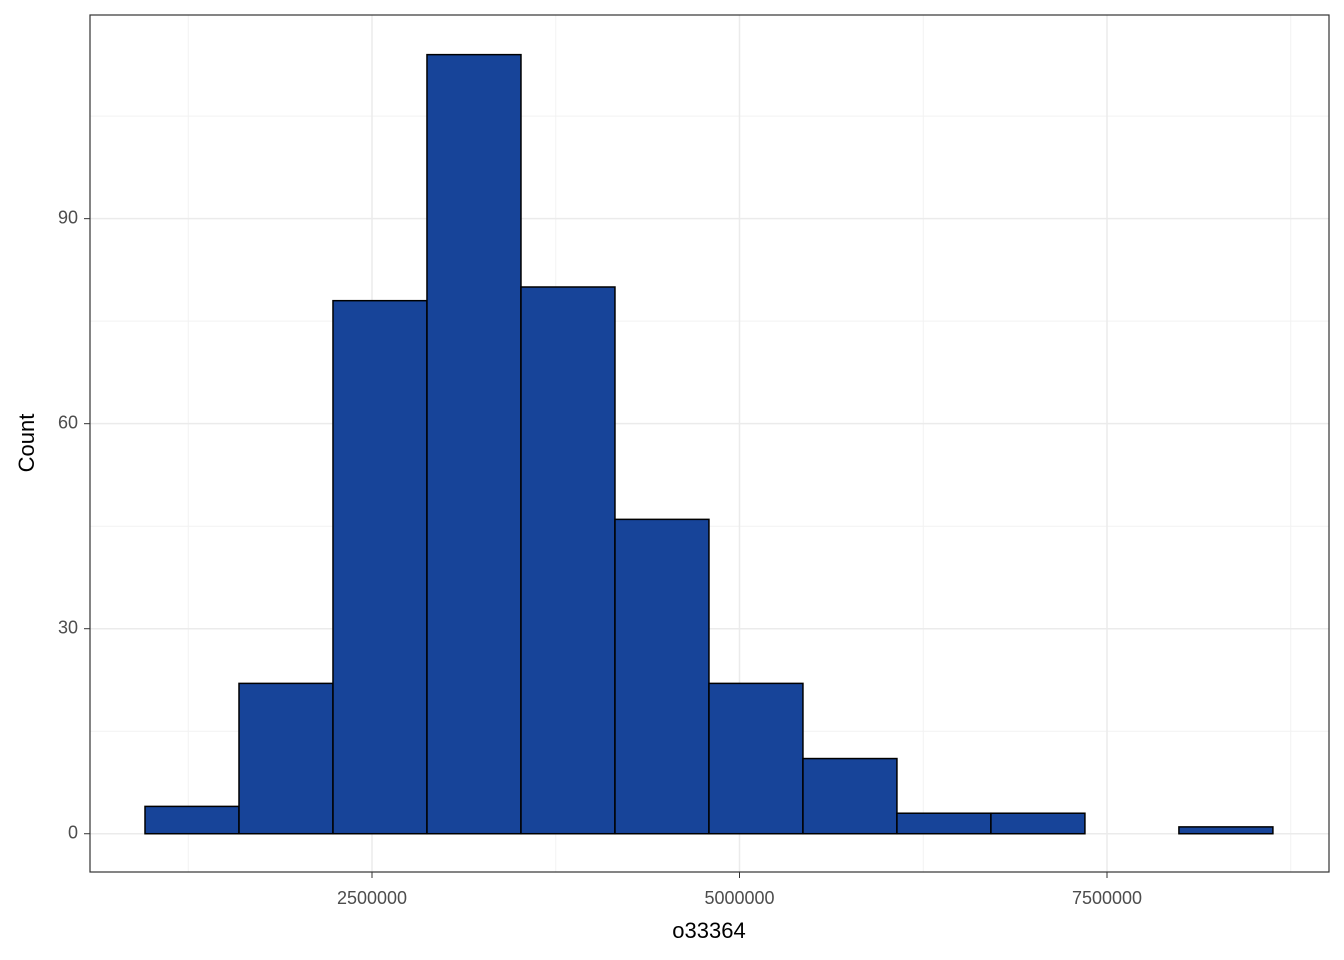  I want to click on y-tick-label: 90, so click(68, 217).